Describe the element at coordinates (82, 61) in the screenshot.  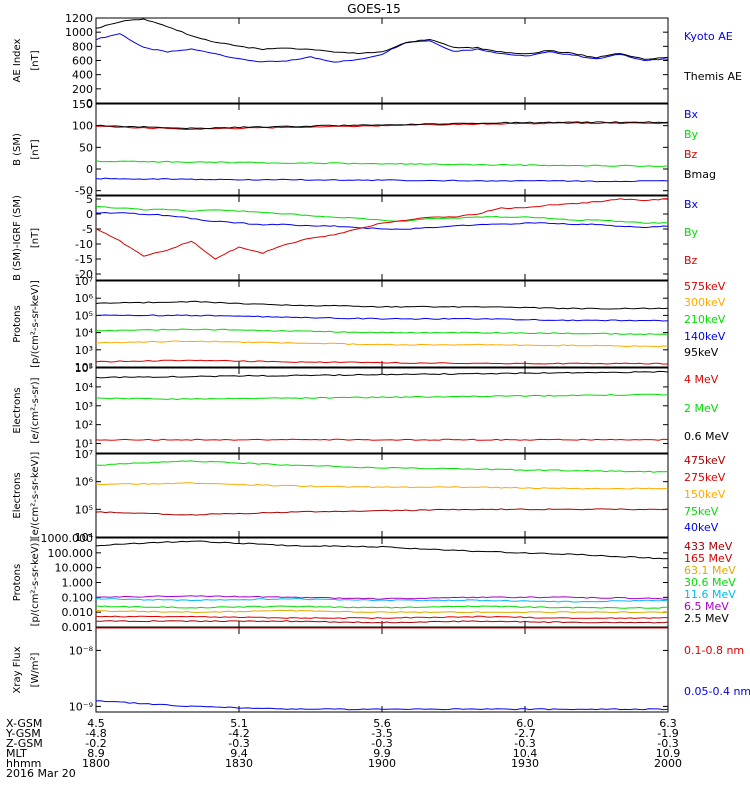
I see `y-tick-label: 600` at that location.